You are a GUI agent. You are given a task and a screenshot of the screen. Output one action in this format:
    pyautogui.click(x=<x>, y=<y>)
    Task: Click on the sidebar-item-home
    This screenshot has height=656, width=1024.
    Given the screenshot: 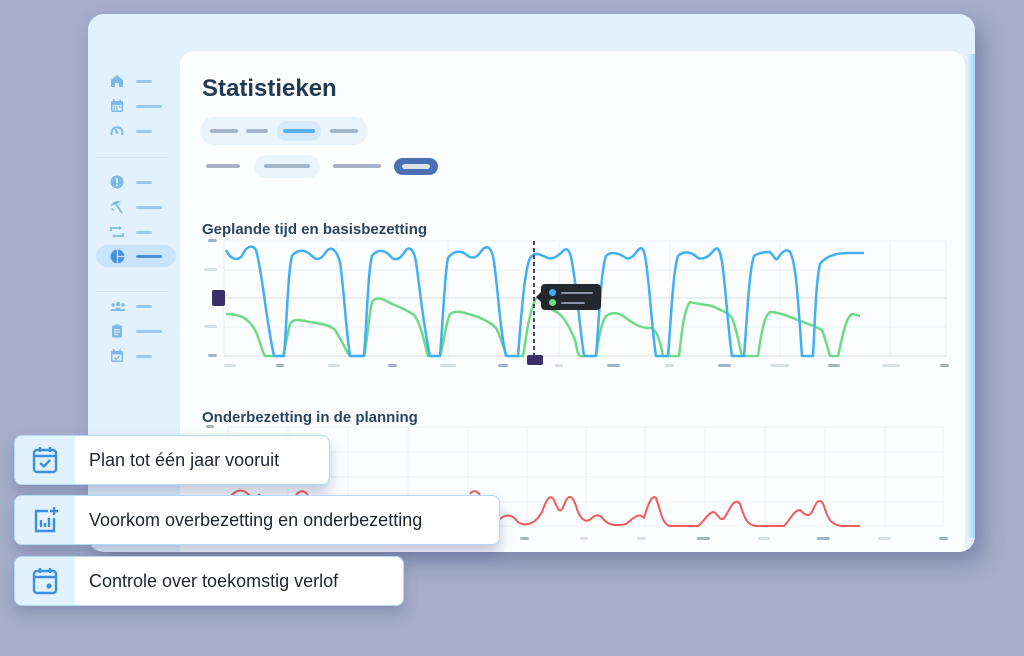 What is the action you would take?
    pyautogui.click(x=136, y=81)
    